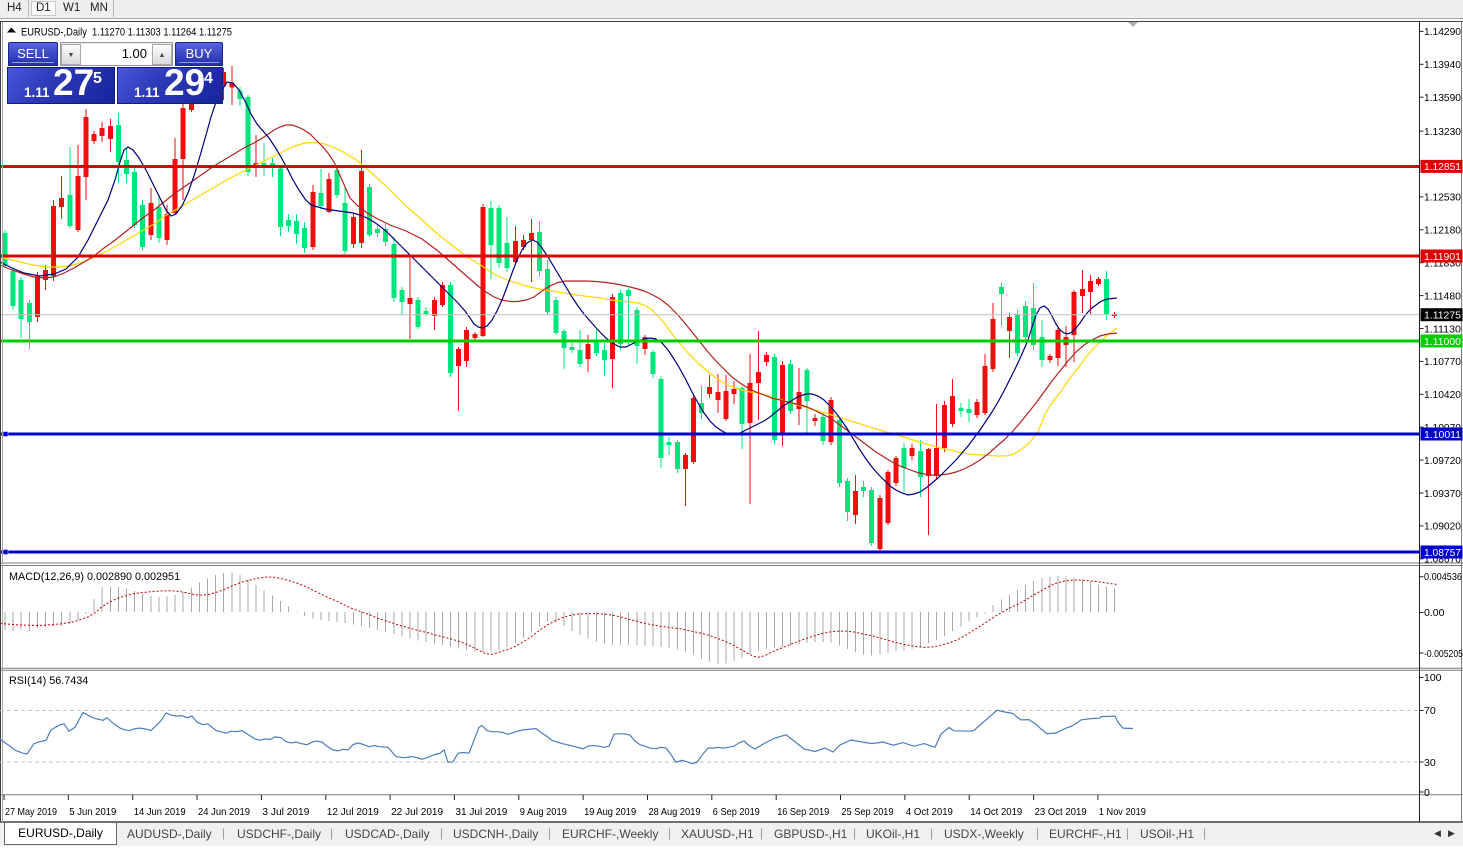 The height and width of the screenshot is (851, 1463). What do you see at coordinates (929, 812) in the screenshot?
I see `svg-text: 4 Oct 2019` at bounding box center [929, 812].